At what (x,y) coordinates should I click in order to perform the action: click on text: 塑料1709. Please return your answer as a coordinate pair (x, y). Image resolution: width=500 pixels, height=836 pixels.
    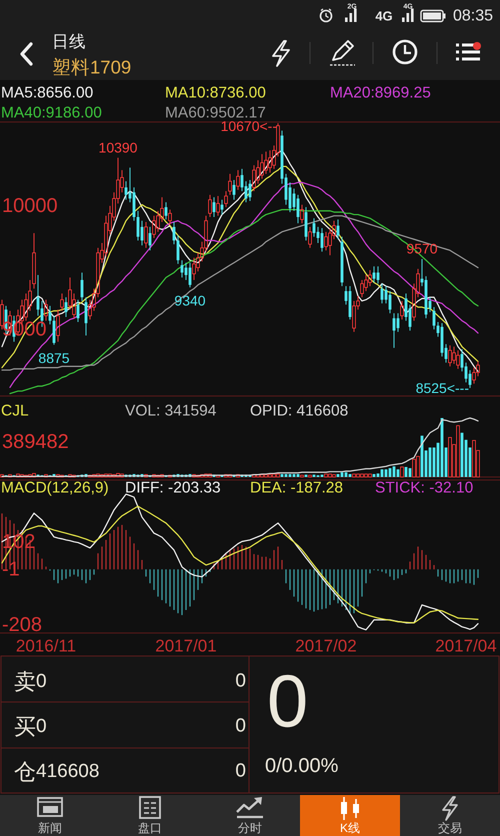
    Looking at the image, I should click on (92, 67).